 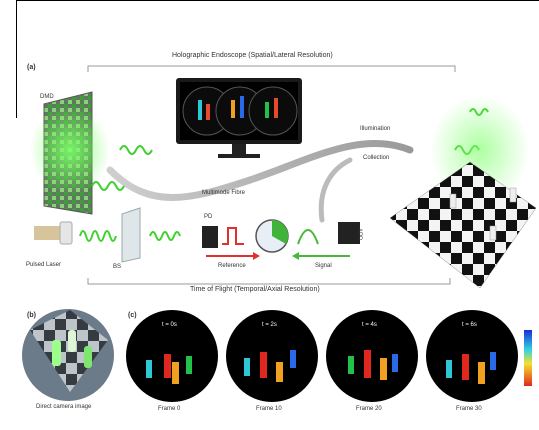 What do you see at coordinates (31, 315) in the screenshot?
I see `panel-b-label: (b)` at bounding box center [31, 315].